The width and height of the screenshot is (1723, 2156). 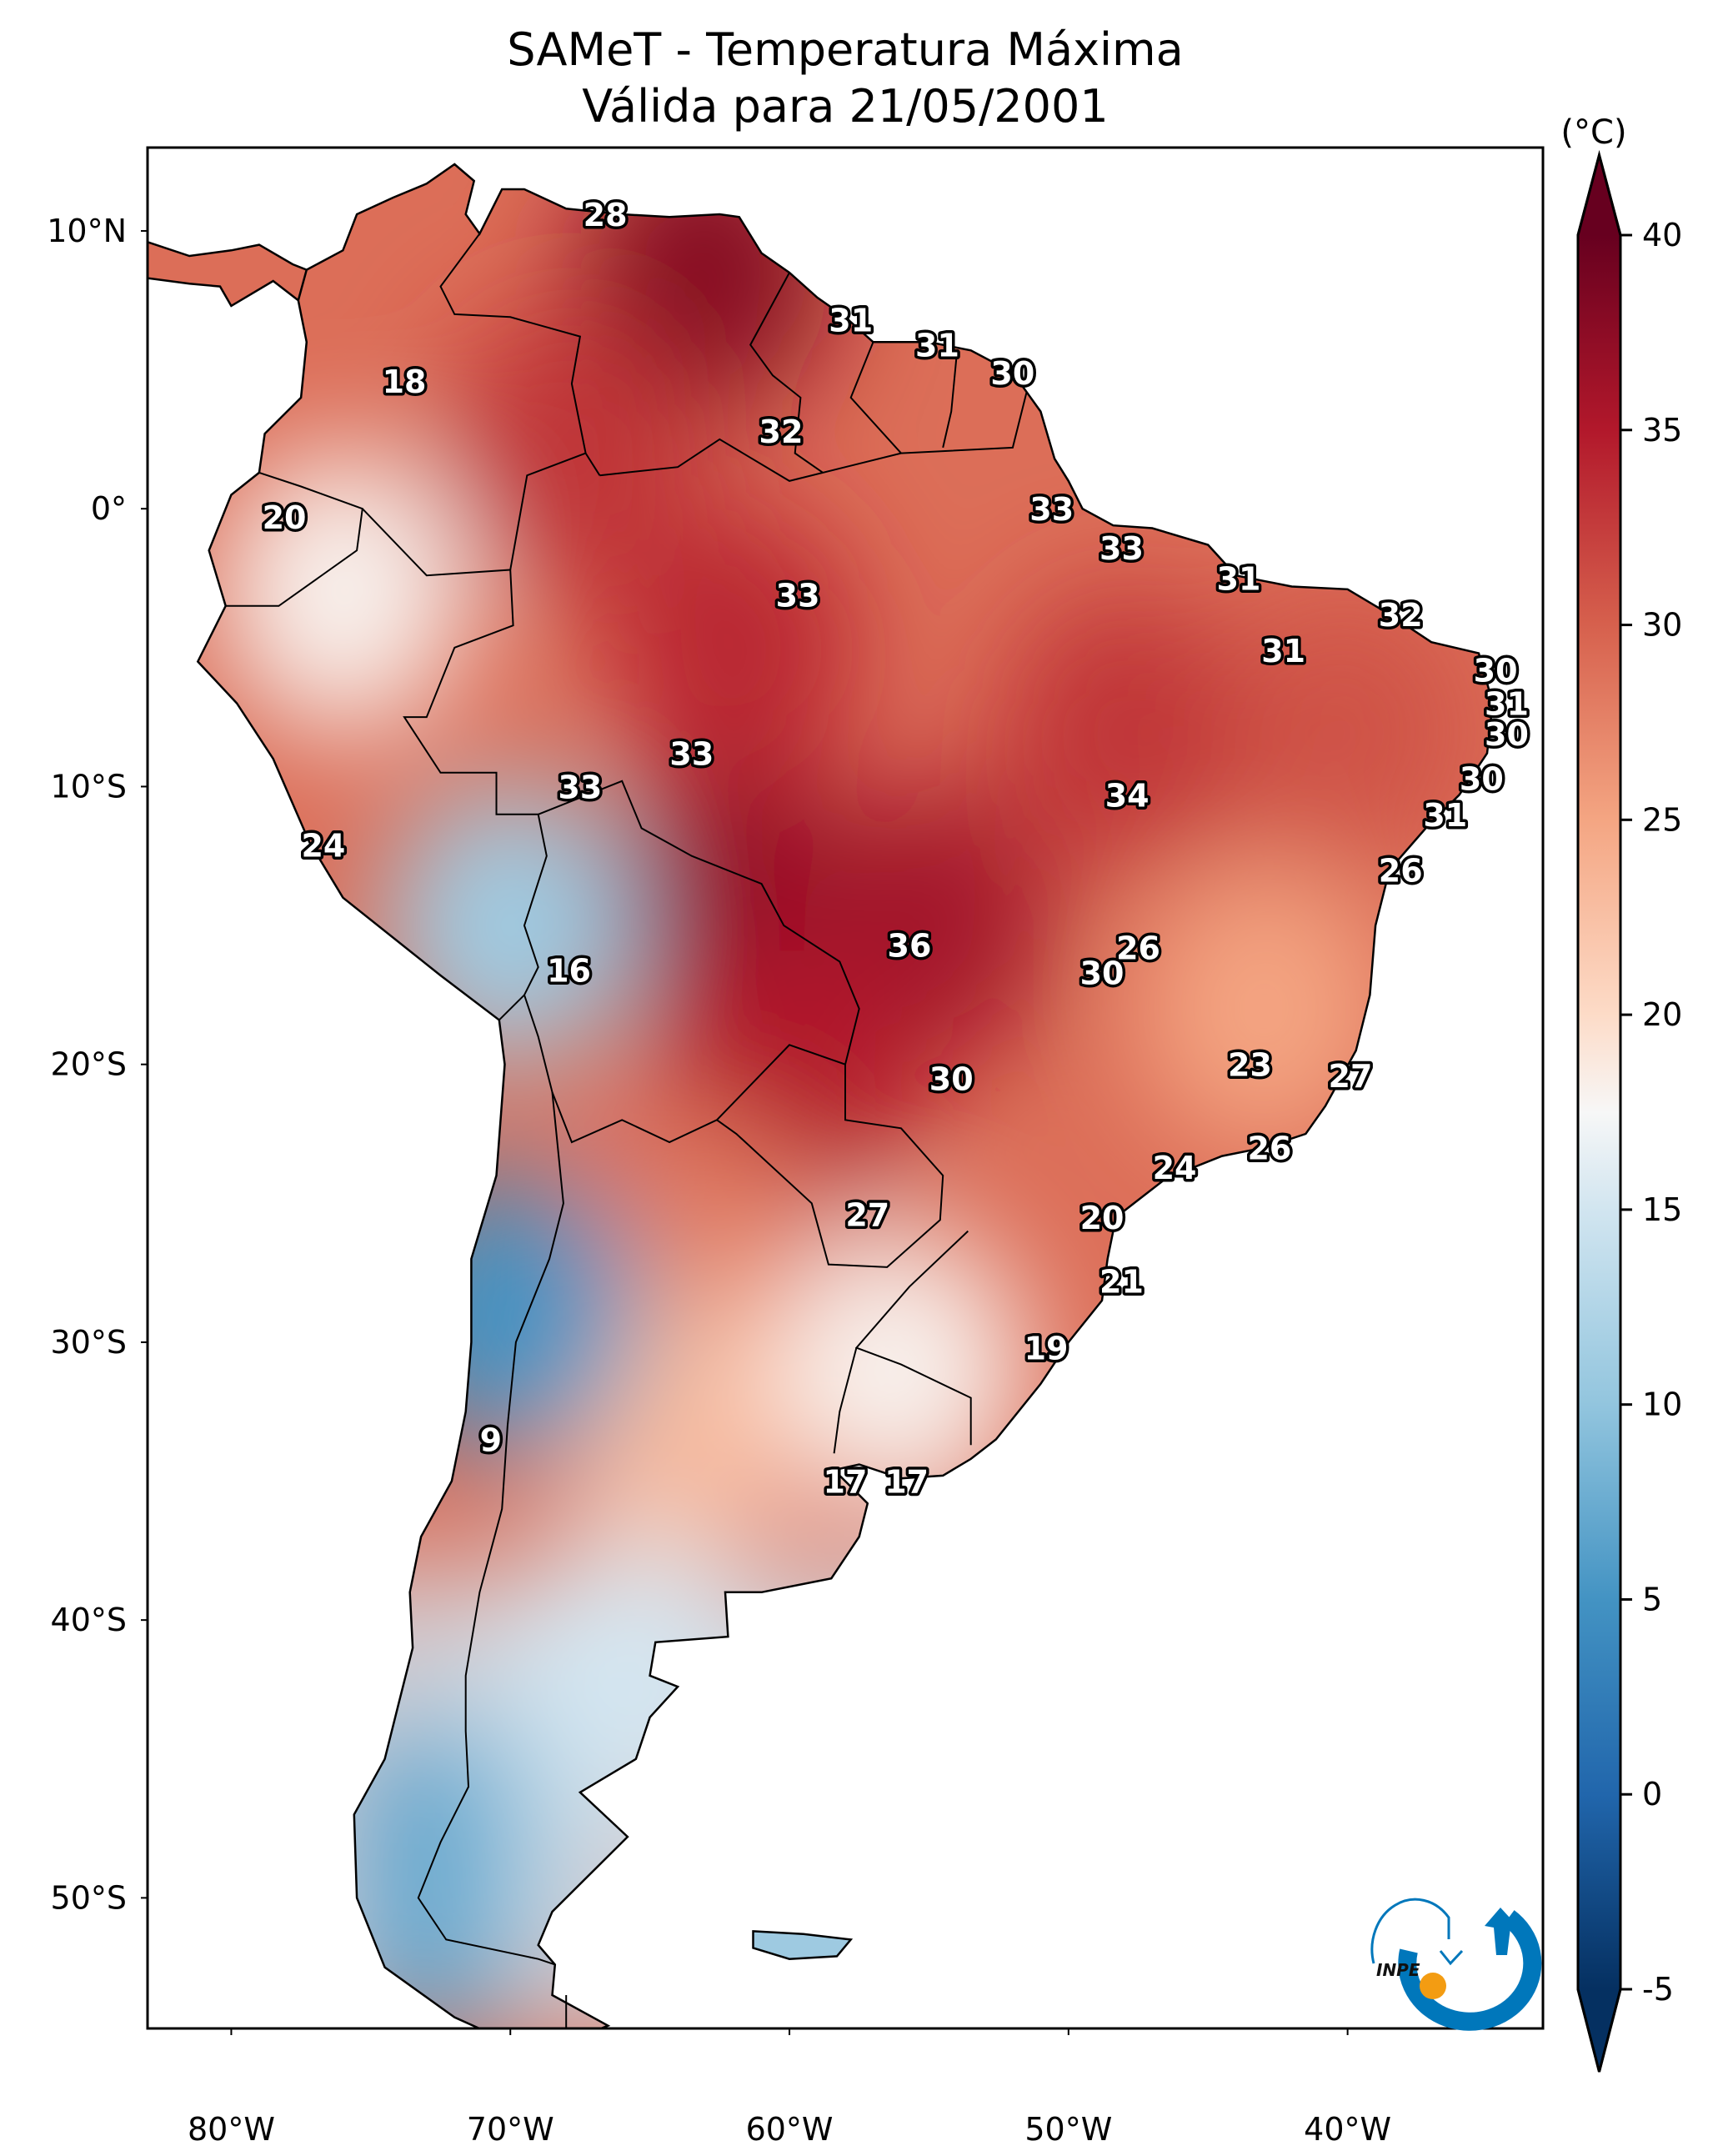 What do you see at coordinates (1410, 1931) in the screenshot?
I see `logo-orbit` at bounding box center [1410, 1931].